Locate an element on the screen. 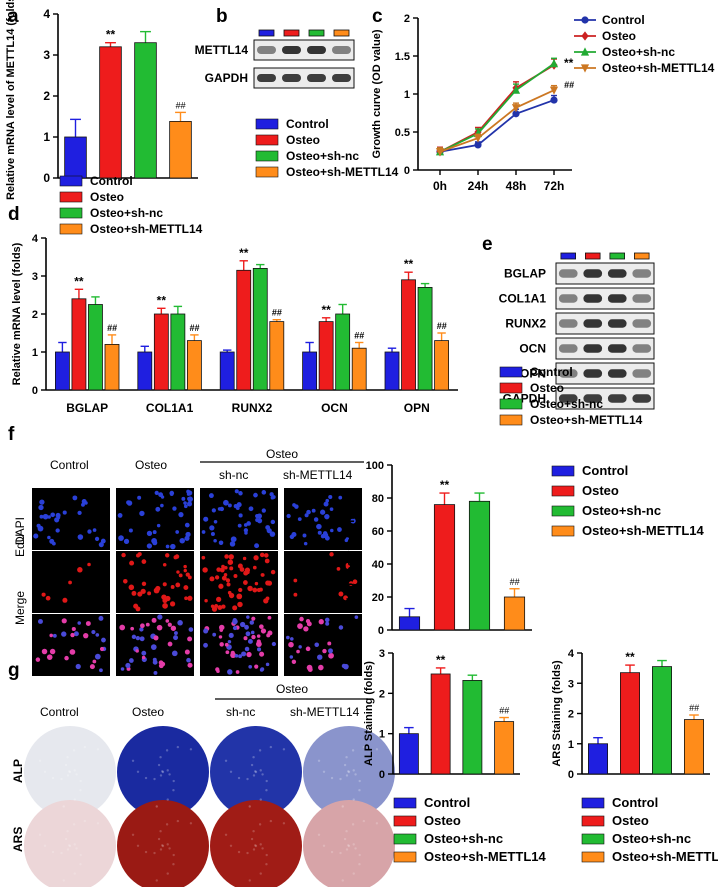 This screenshot has width=718, height=887. c-ytick-label: 2 is located at coordinates (407, 19).